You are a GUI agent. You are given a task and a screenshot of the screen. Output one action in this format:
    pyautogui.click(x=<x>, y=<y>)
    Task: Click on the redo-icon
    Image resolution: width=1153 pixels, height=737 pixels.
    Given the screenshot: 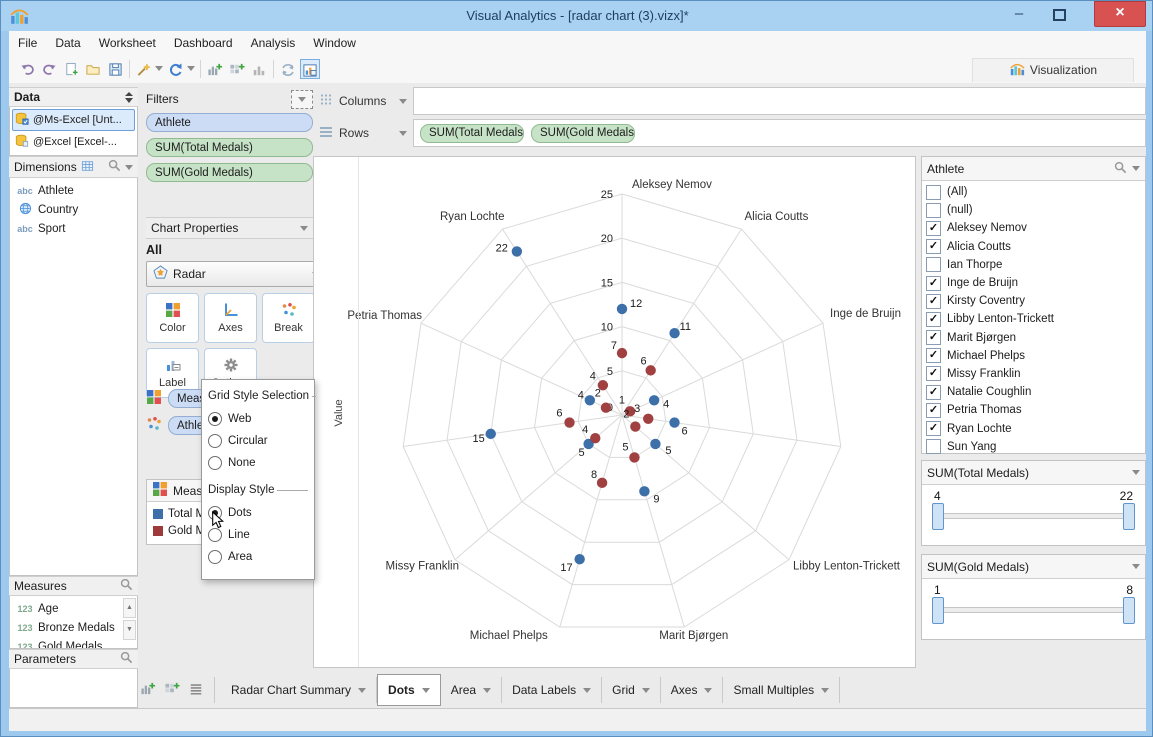 What is the action you would take?
    pyautogui.click(x=49, y=69)
    